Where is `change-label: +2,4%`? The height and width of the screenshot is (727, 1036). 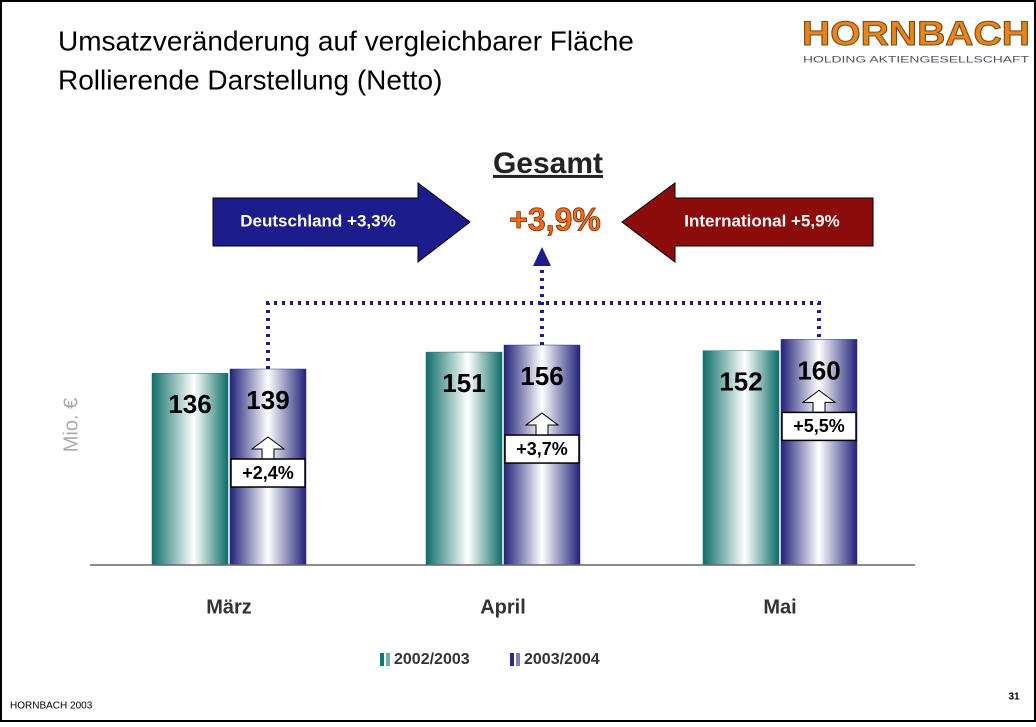 change-label: +2,4% is located at coordinates (268, 473).